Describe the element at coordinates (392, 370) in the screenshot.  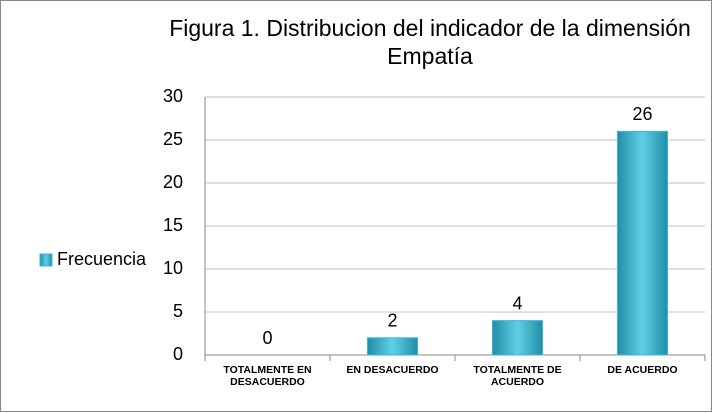
I see `x-tick-label: EN DESACUERDO` at that location.